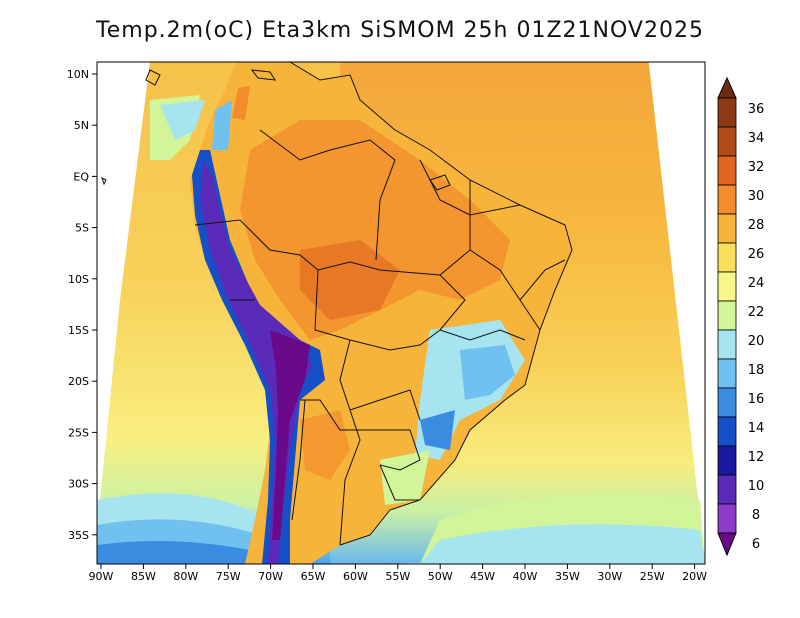  Describe the element at coordinates (525, 576) in the screenshot. I see `lon-label: 40W` at that location.